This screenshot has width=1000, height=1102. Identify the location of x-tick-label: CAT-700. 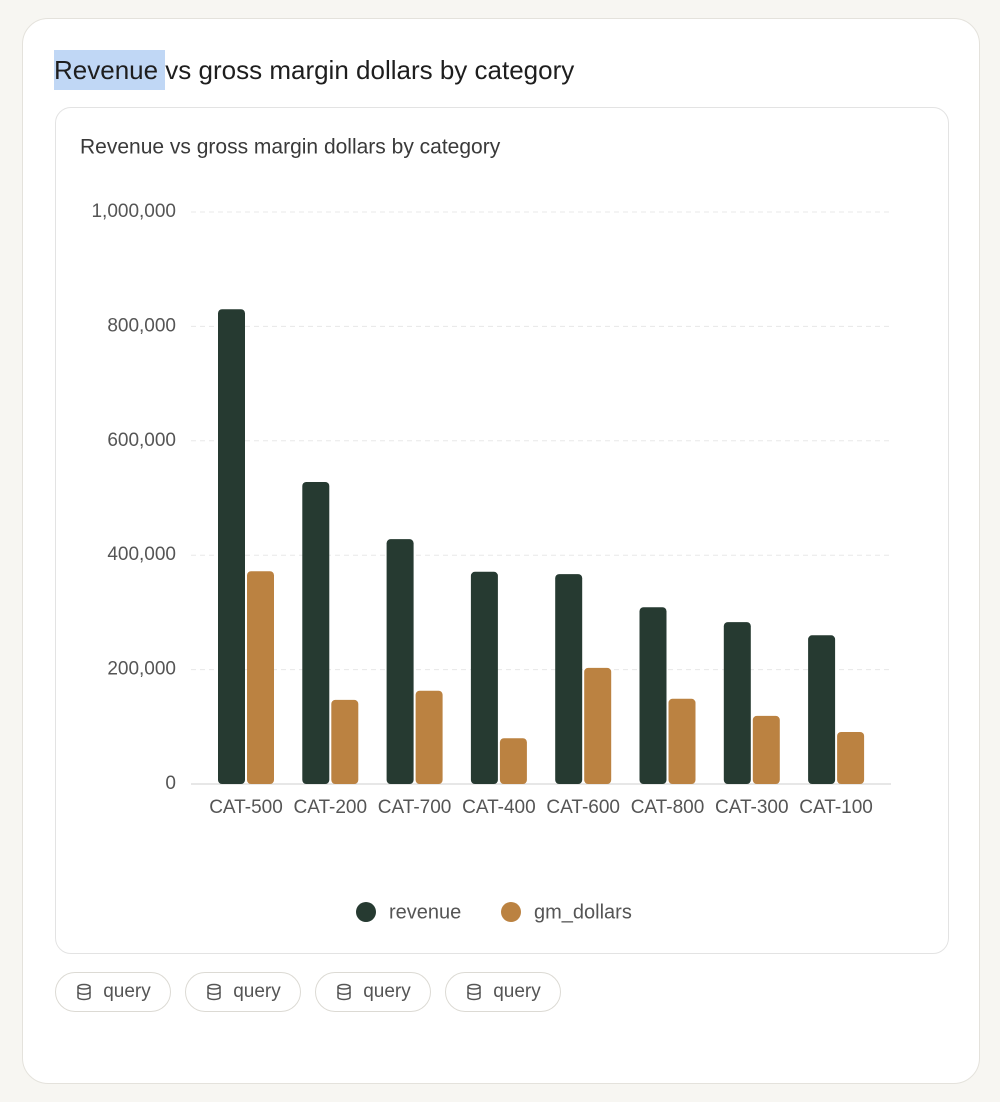
(415, 807).